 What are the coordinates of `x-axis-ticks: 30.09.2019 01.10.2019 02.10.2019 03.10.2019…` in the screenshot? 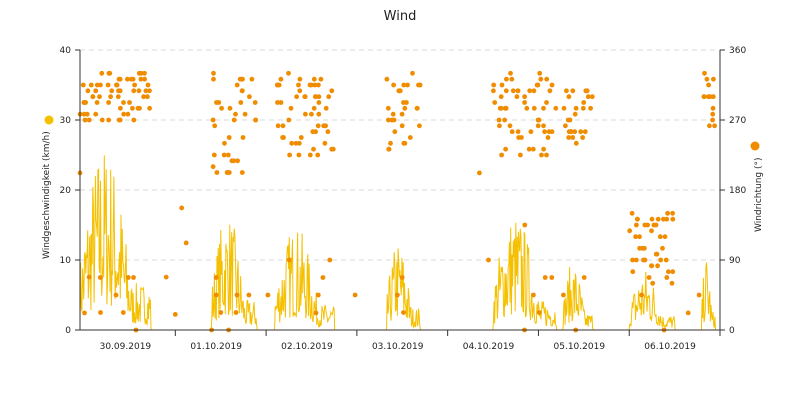 It's located at (410, 341).